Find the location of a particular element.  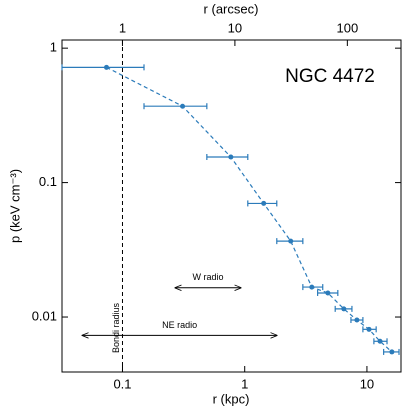

x2-tick-label: 10 is located at coordinates (235, 27).